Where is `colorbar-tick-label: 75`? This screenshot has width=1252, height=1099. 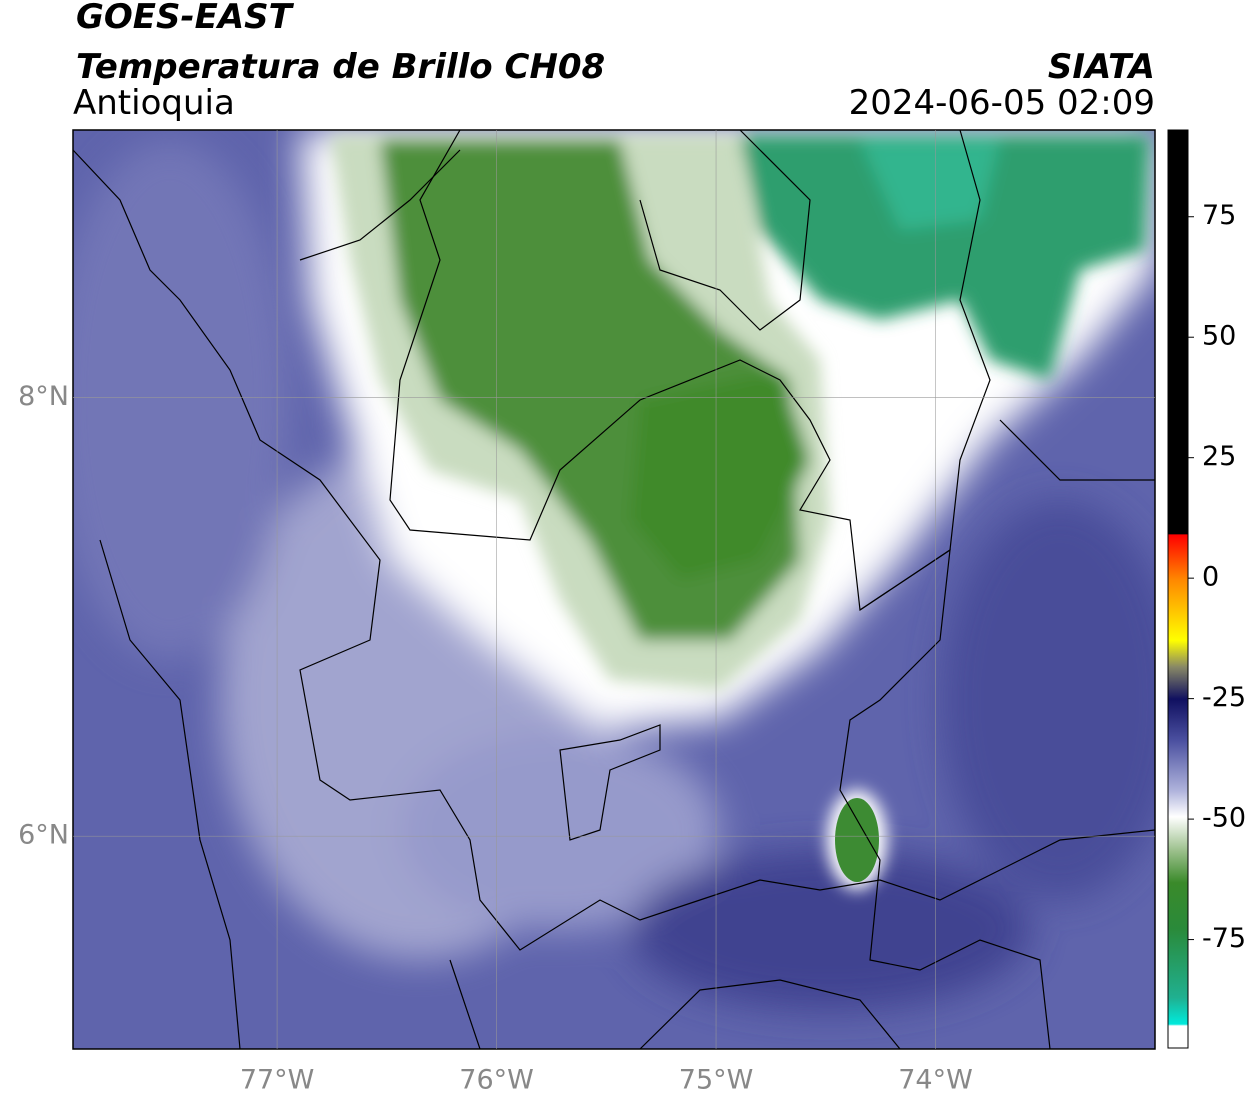
colorbar-tick-label: 75 is located at coordinates (1219, 215).